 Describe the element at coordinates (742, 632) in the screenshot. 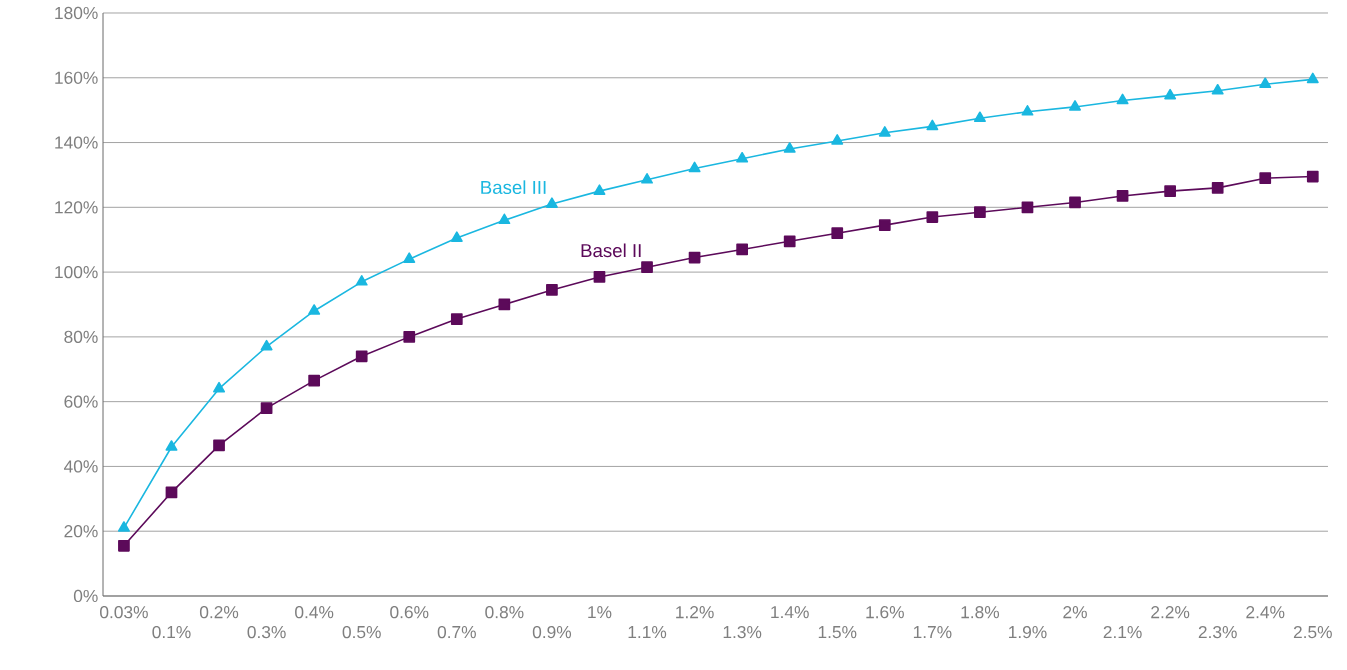

I see `x-tick-label: 1.3%` at that location.